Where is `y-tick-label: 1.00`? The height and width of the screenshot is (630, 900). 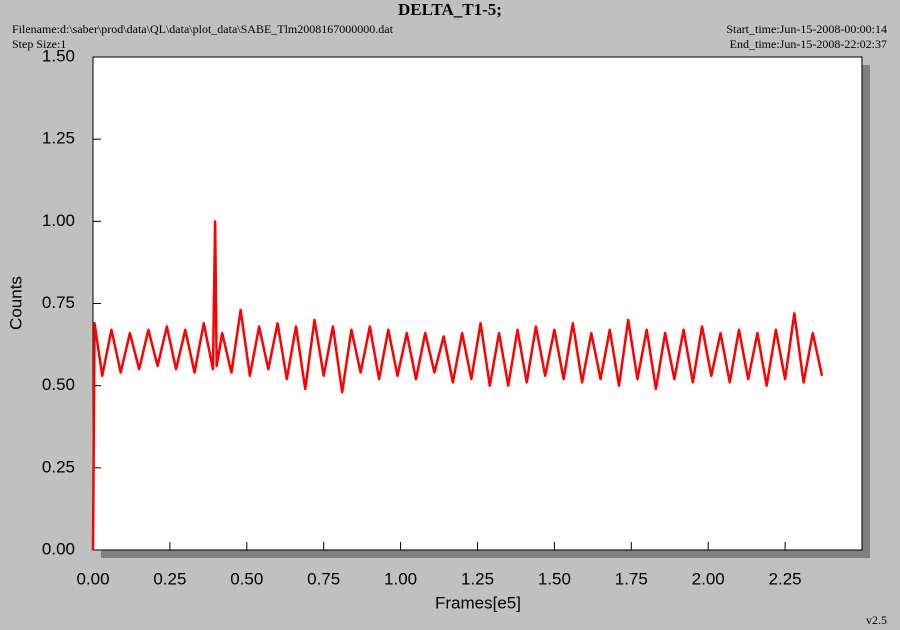 y-tick-label: 1.00 is located at coordinates (58, 220).